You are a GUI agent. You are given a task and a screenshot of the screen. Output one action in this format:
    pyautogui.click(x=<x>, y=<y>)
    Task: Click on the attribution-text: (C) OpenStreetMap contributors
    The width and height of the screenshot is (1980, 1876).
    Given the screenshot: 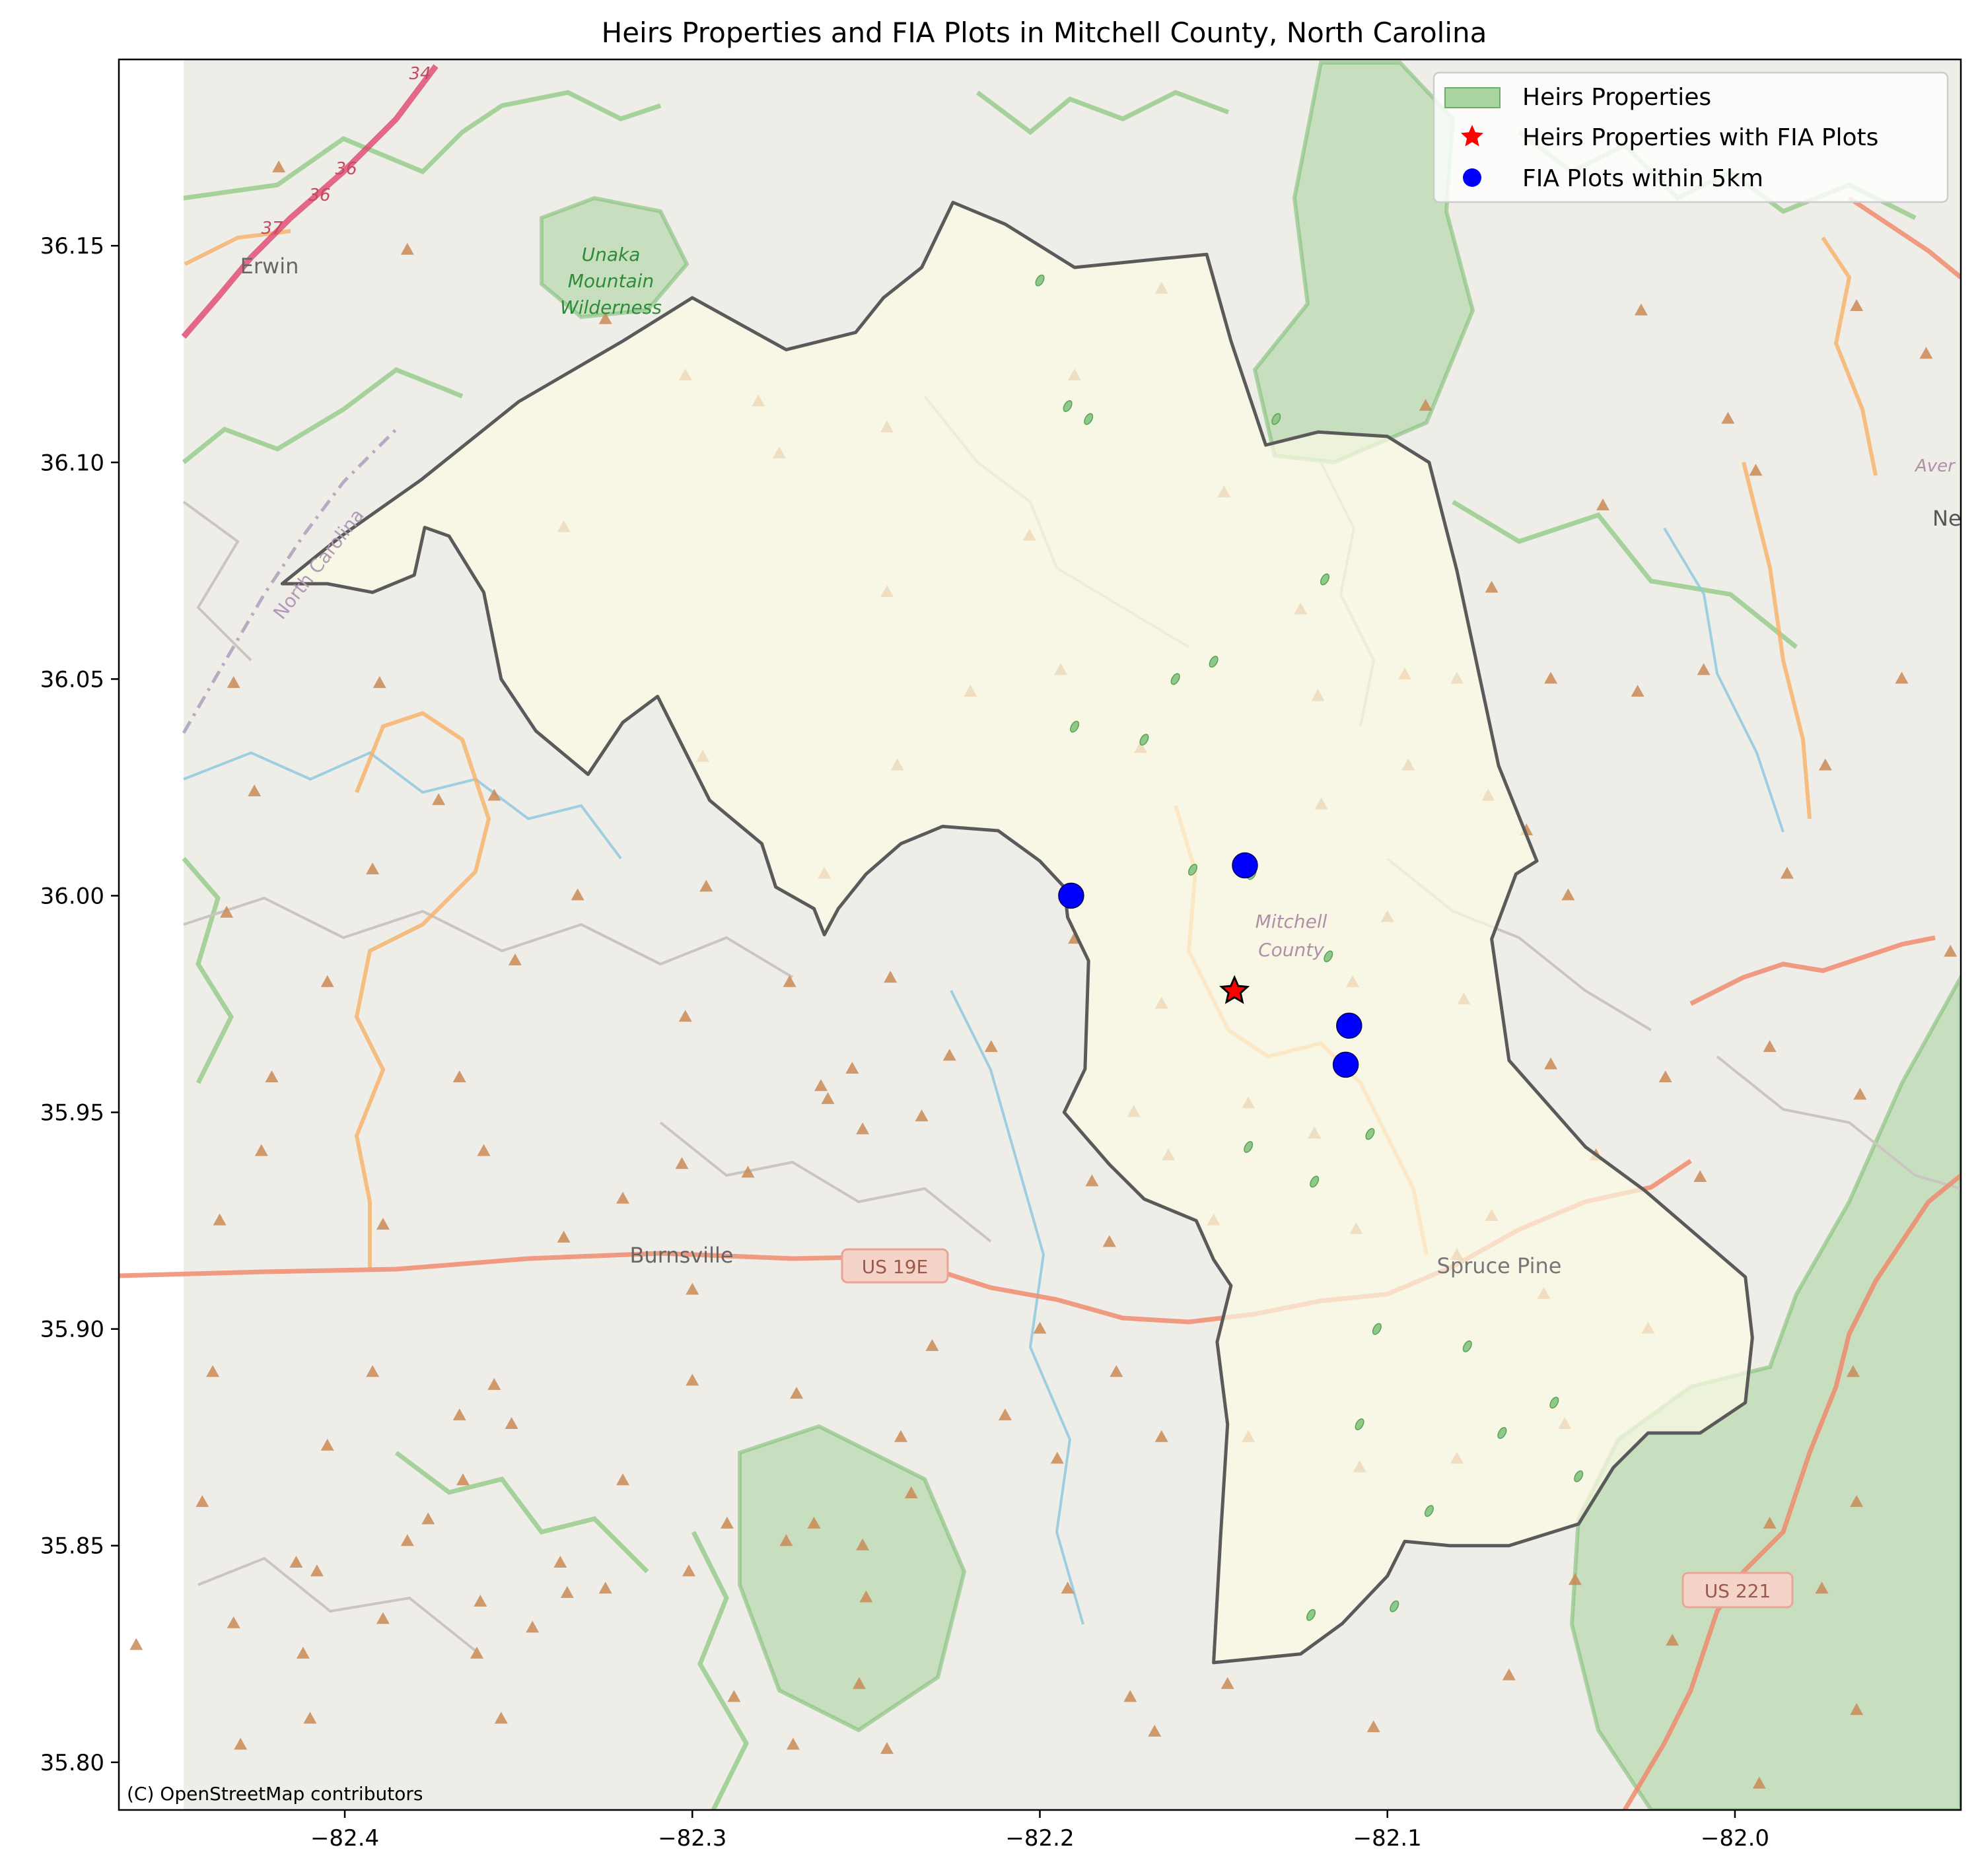 What is the action you would take?
    pyautogui.click(x=275, y=1794)
    